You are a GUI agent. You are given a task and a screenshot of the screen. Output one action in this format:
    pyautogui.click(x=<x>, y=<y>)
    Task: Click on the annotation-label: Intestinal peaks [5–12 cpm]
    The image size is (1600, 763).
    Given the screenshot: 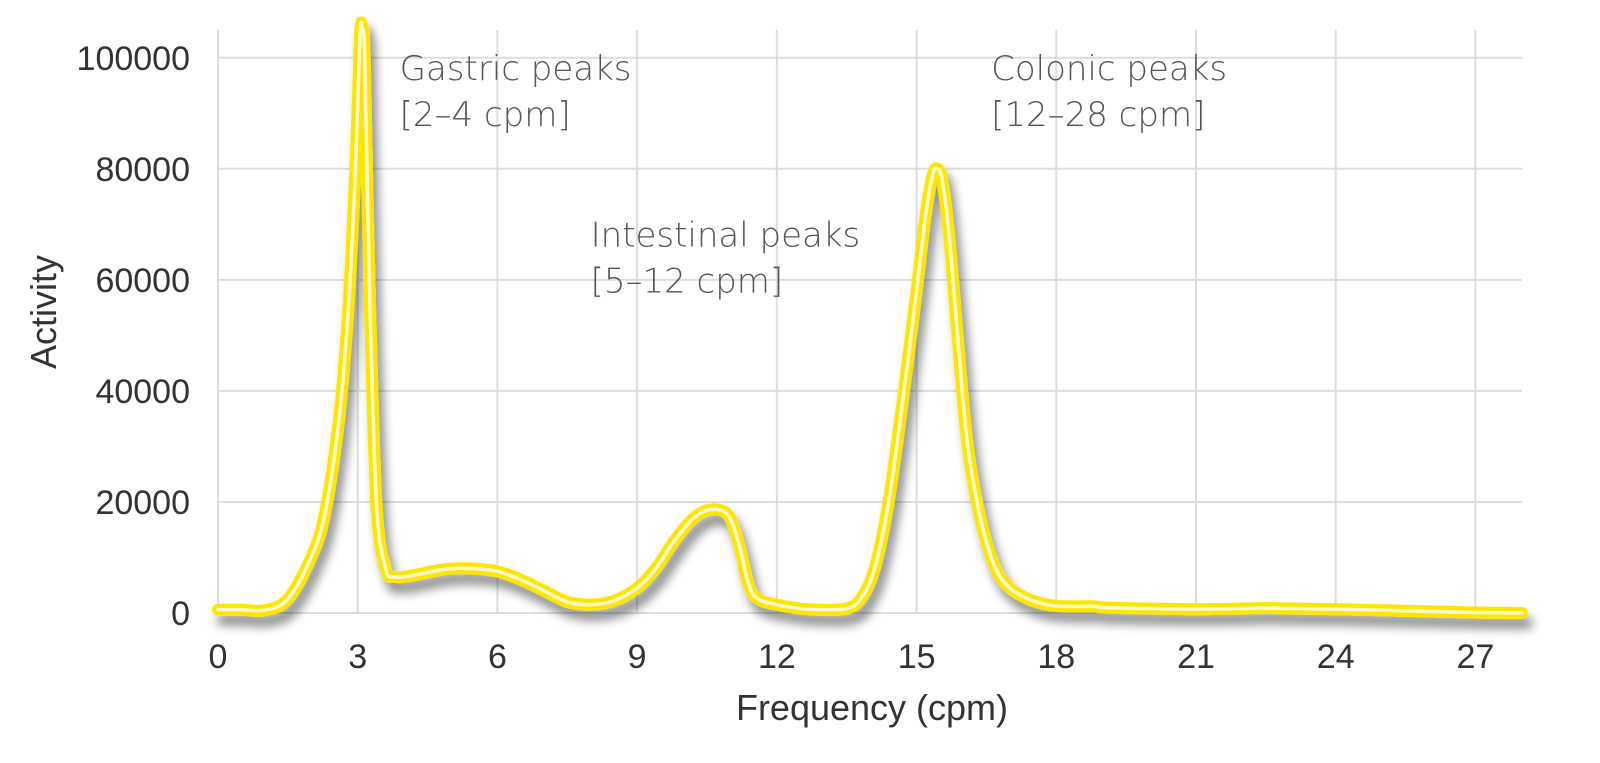 What is the action you would take?
    pyautogui.click(x=726, y=259)
    